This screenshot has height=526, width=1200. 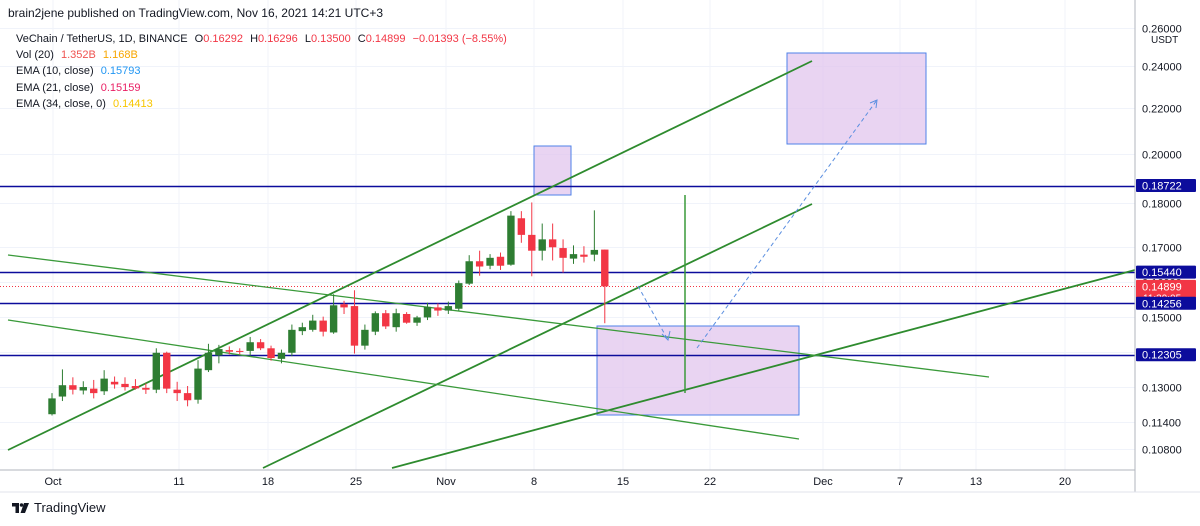 What do you see at coordinates (261, 104) in the screenshot?
I see `legend-indicator-ema34: EMA (34, close, 0) 0.14413` at bounding box center [261, 104].